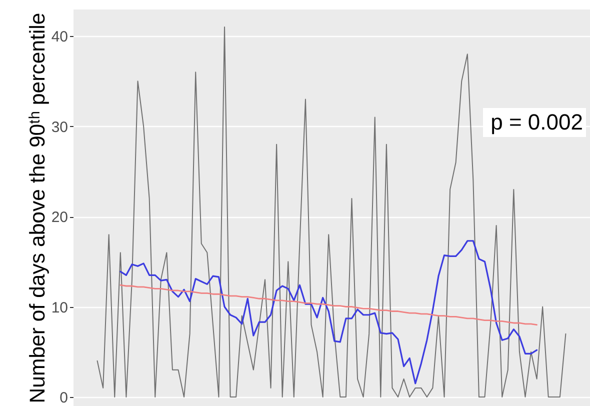  I want to click on line-series, so click(329, 305).